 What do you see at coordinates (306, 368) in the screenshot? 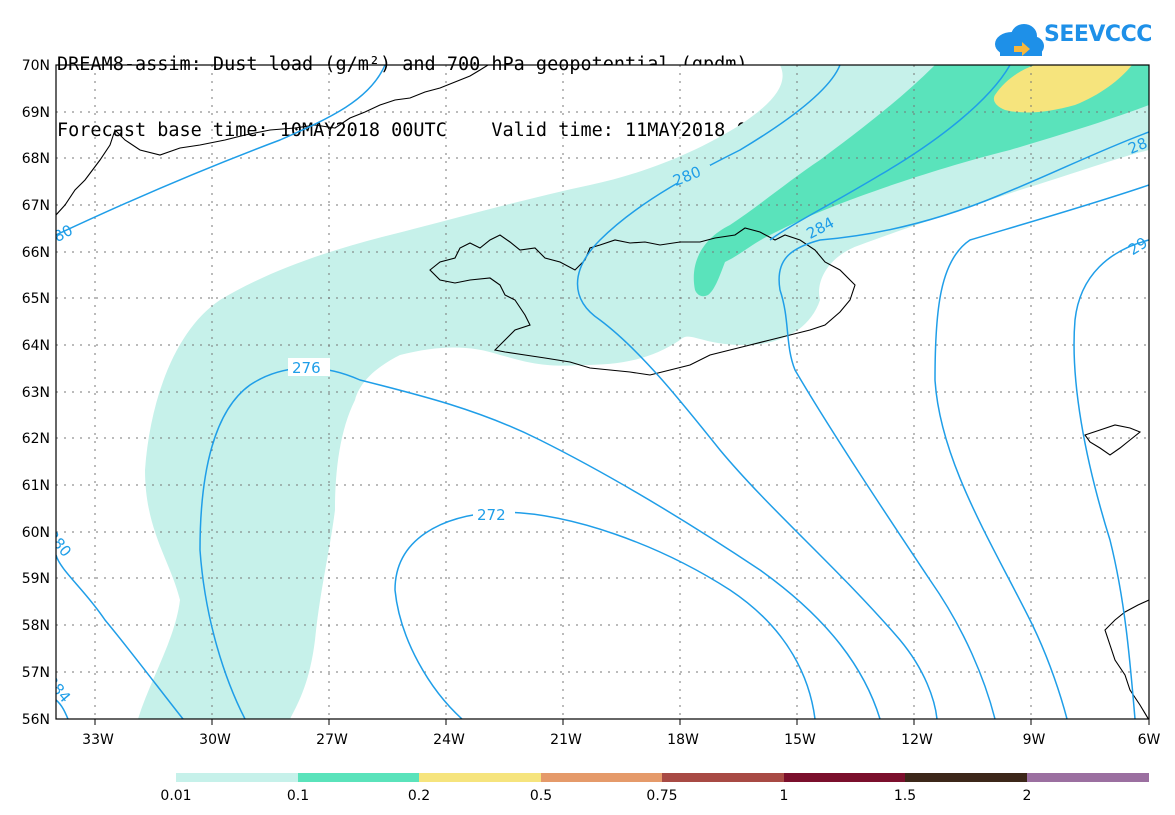
I see `contour-label-276: 276` at bounding box center [306, 368].